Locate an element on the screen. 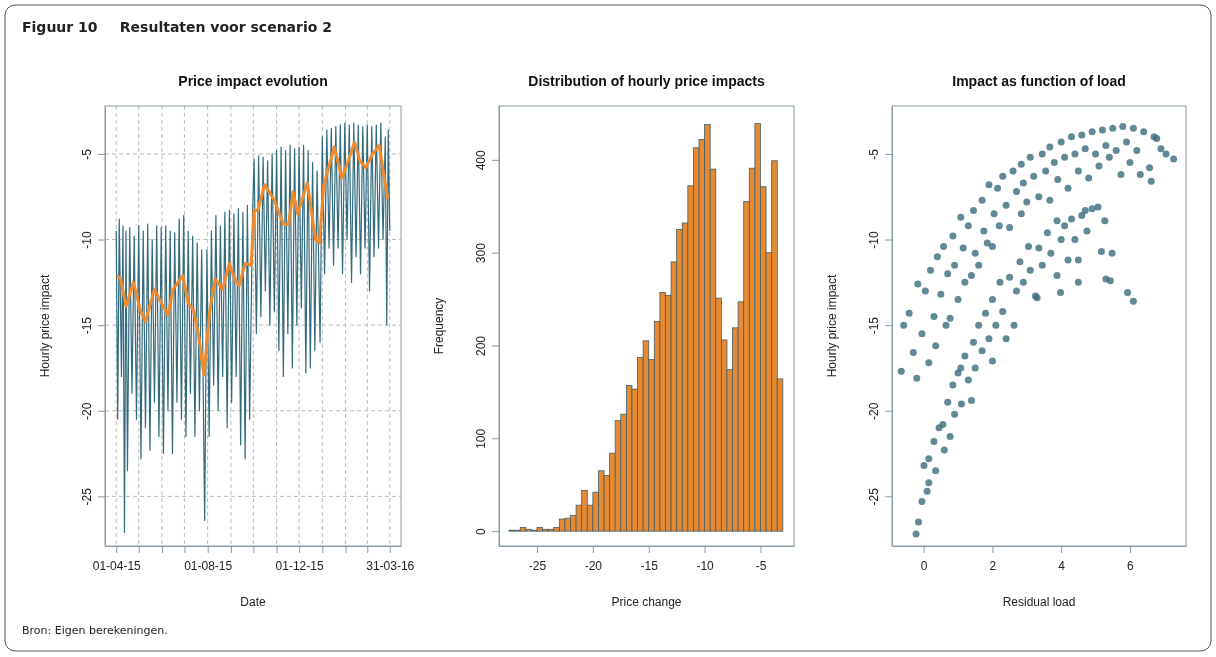 This screenshot has height=657, width=1216. x-tick-label: -5 is located at coordinates (761, 565).